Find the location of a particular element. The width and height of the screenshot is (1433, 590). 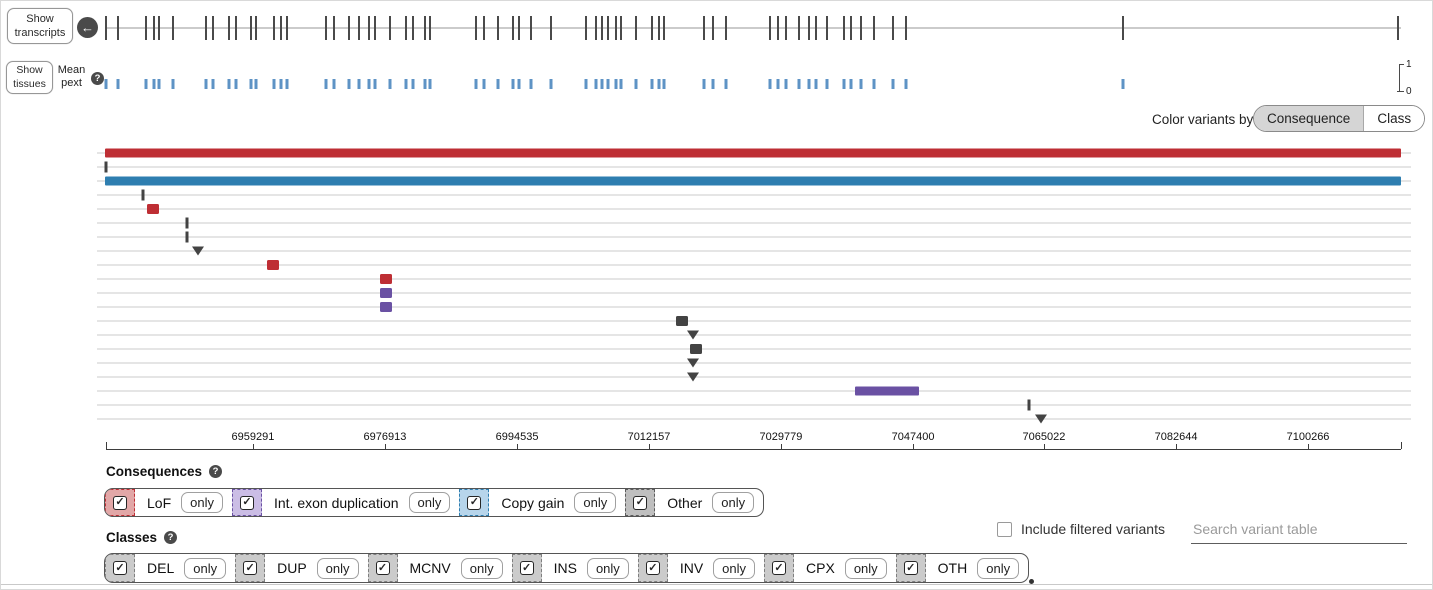

class-only-button-dup: only is located at coordinates (337, 568).